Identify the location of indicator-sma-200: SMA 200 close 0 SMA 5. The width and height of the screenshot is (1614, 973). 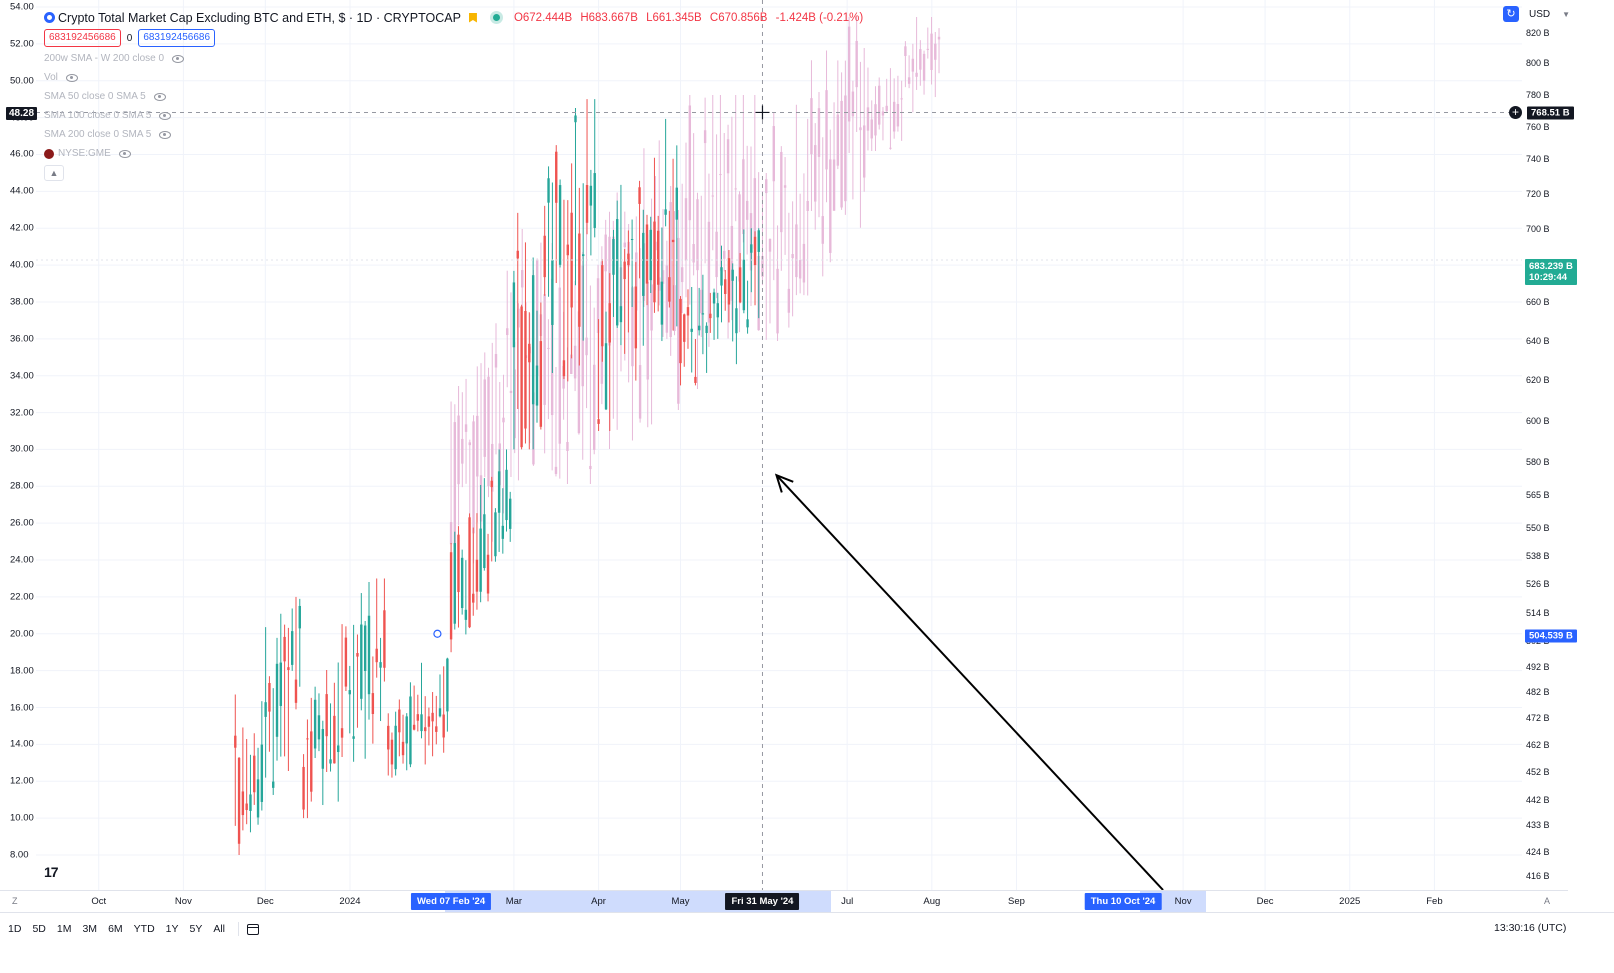
(456, 134).